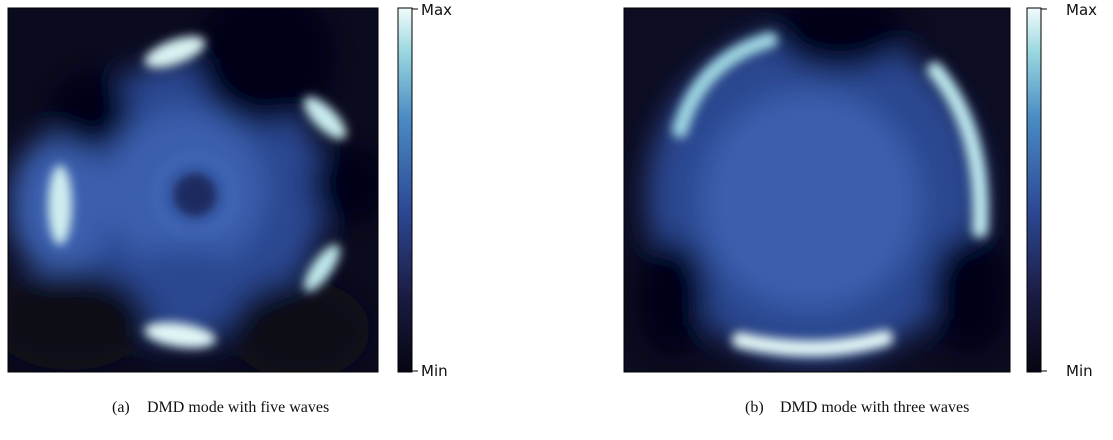 Image resolution: width=1113 pixels, height=440 pixels. Describe the element at coordinates (121, 407) in the screenshot. I see `panel-label: (a)` at that location.